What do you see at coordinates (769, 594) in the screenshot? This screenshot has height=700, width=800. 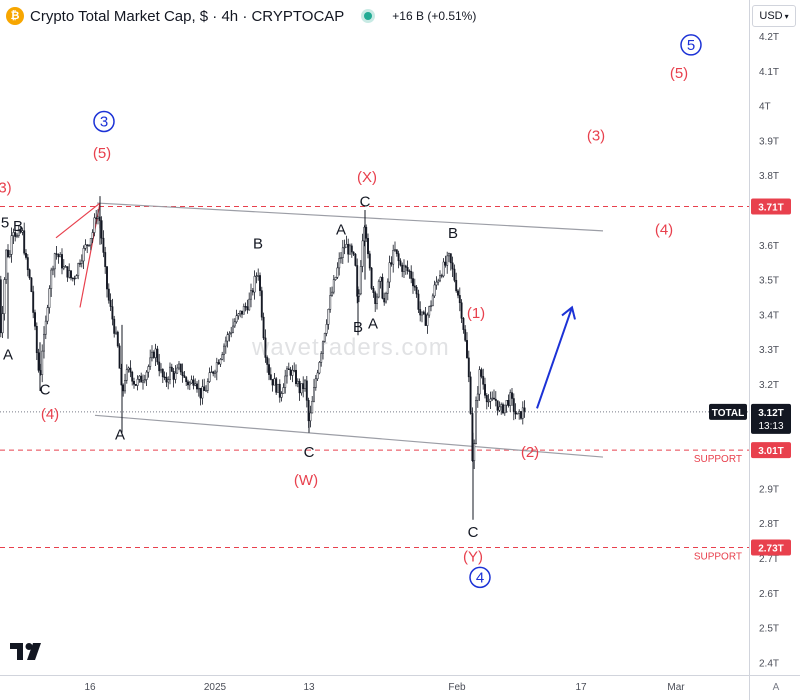 I see `price-tick-label: 2.6T` at bounding box center [769, 594].